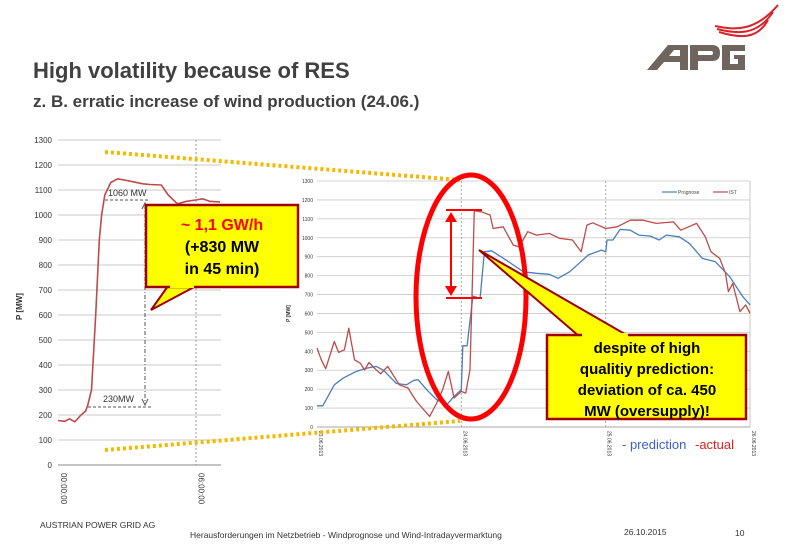 This screenshot has width=800, height=547. What do you see at coordinates (654, 444) in the screenshot?
I see `note-prediction: - prediction` at bounding box center [654, 444].